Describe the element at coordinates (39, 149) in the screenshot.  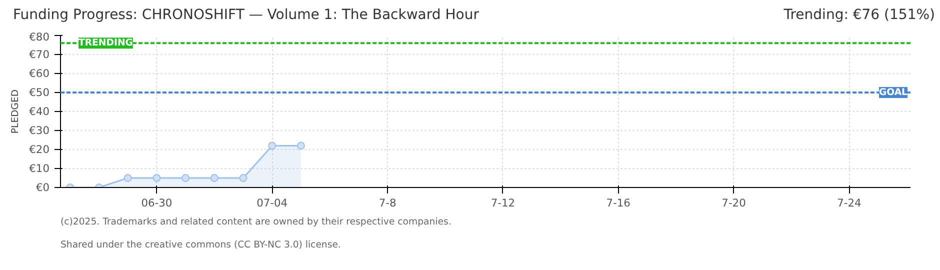
I see `y-tick-label: €20` at that location.